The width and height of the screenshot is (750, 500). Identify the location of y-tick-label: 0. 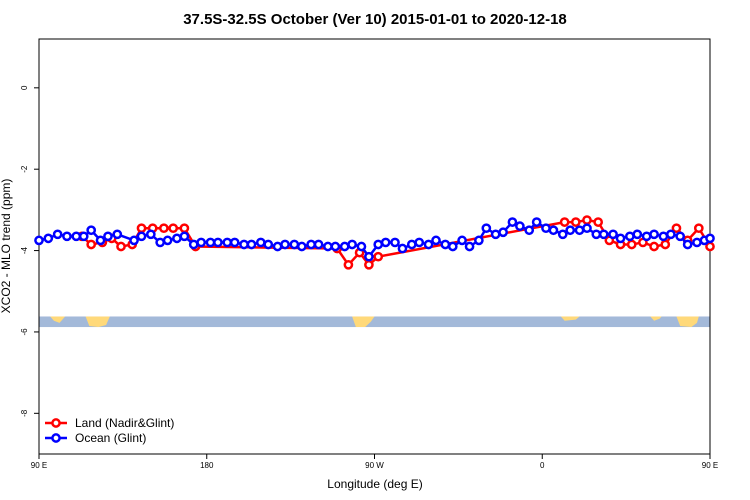
(24, 87).